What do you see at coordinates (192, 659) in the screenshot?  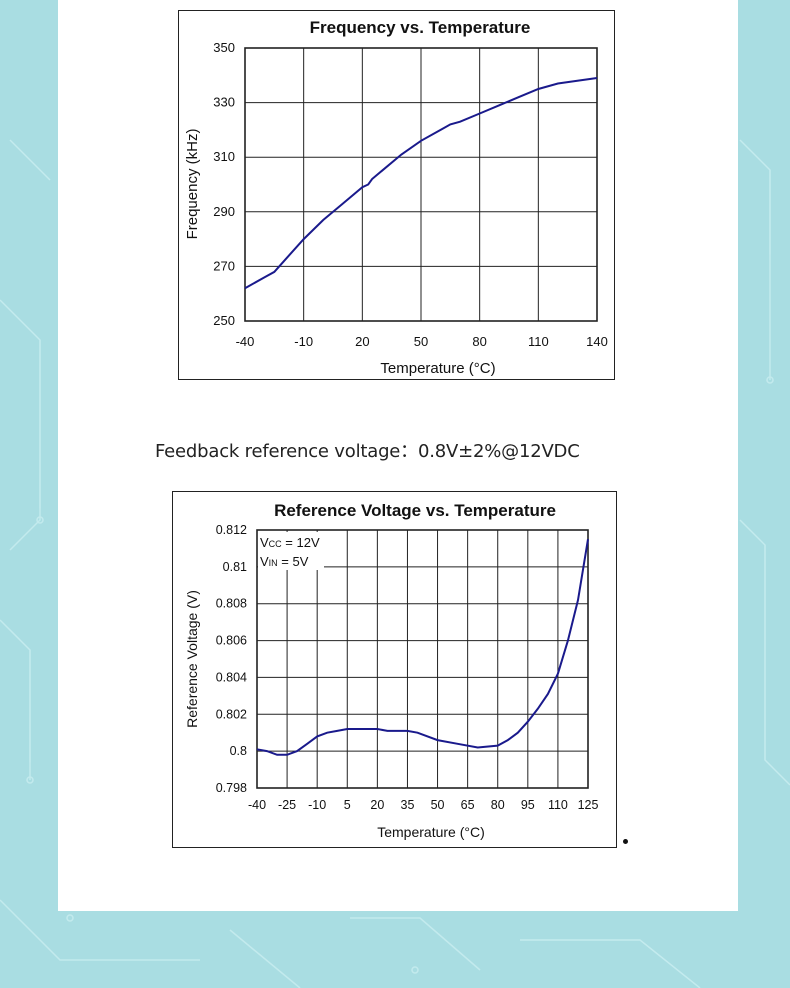 I see `y-axis-label: Reference Voltage (V)` at bounding box center [192, 659].